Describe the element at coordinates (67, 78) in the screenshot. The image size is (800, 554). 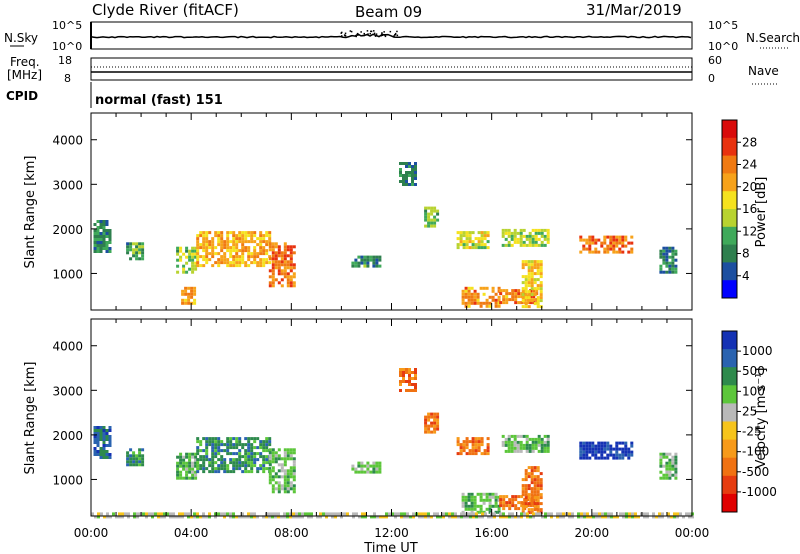
I see `freq-tick-bottom: 8` at that location.